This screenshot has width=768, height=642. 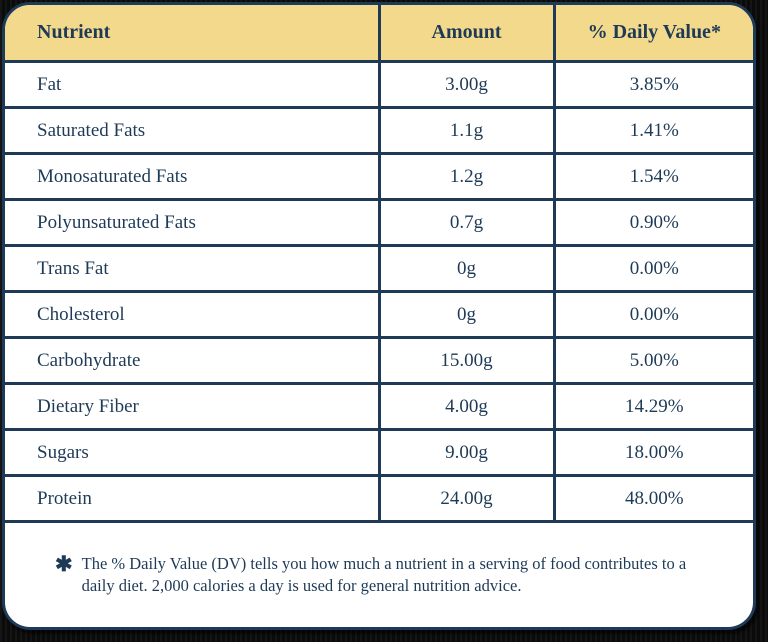 I want to click on column-header-daily-value: % Daily Value*, so click(x=652, y=34).